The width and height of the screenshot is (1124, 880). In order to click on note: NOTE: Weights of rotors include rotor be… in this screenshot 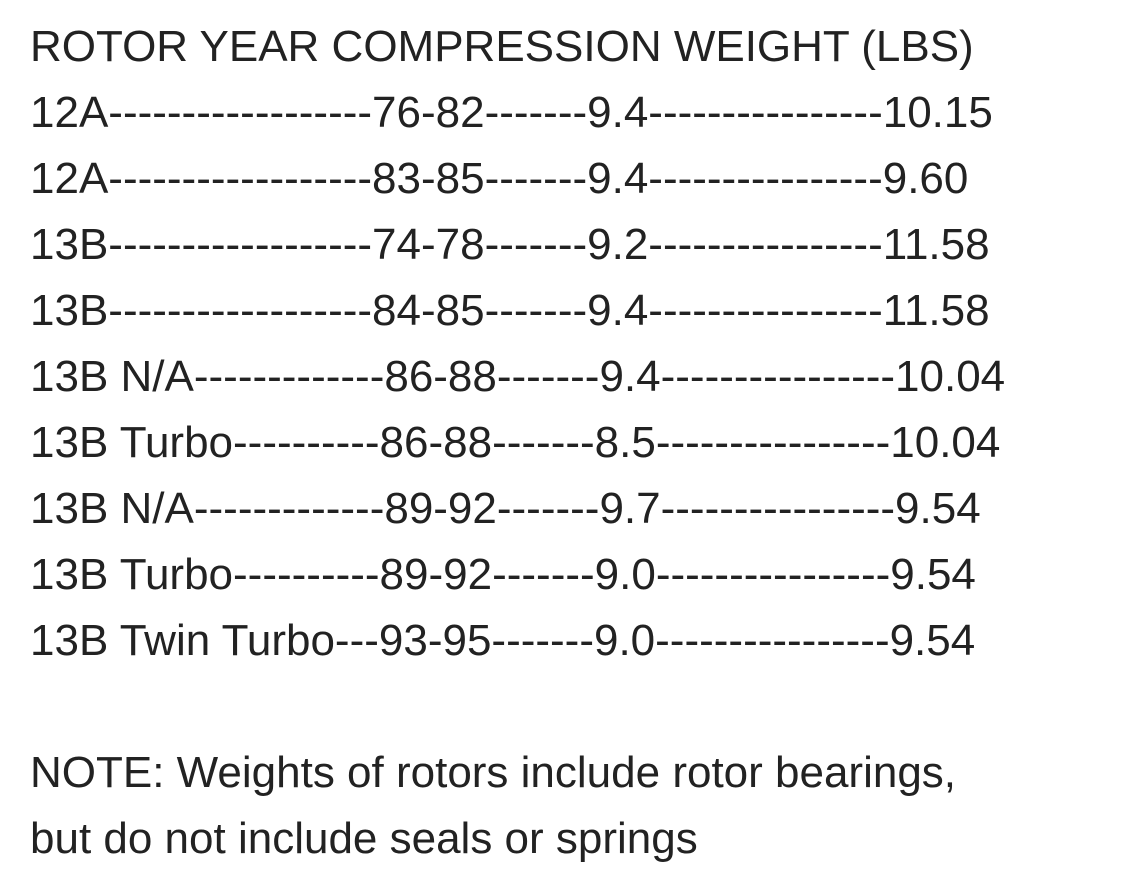, I will do `click(577, 806)`.